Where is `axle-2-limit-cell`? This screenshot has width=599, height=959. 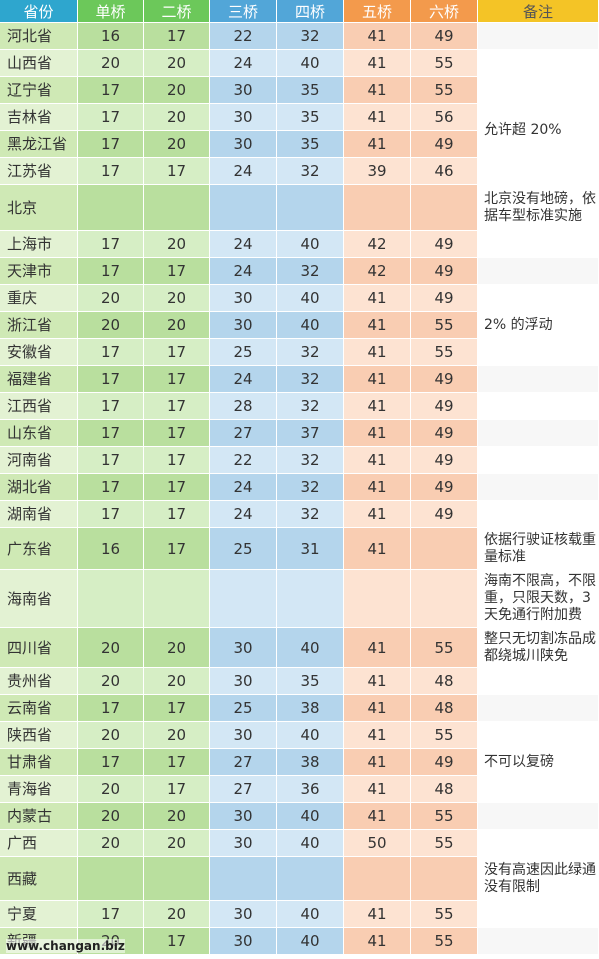 axle-2-limit-cell is located at coordinates (177, 879).